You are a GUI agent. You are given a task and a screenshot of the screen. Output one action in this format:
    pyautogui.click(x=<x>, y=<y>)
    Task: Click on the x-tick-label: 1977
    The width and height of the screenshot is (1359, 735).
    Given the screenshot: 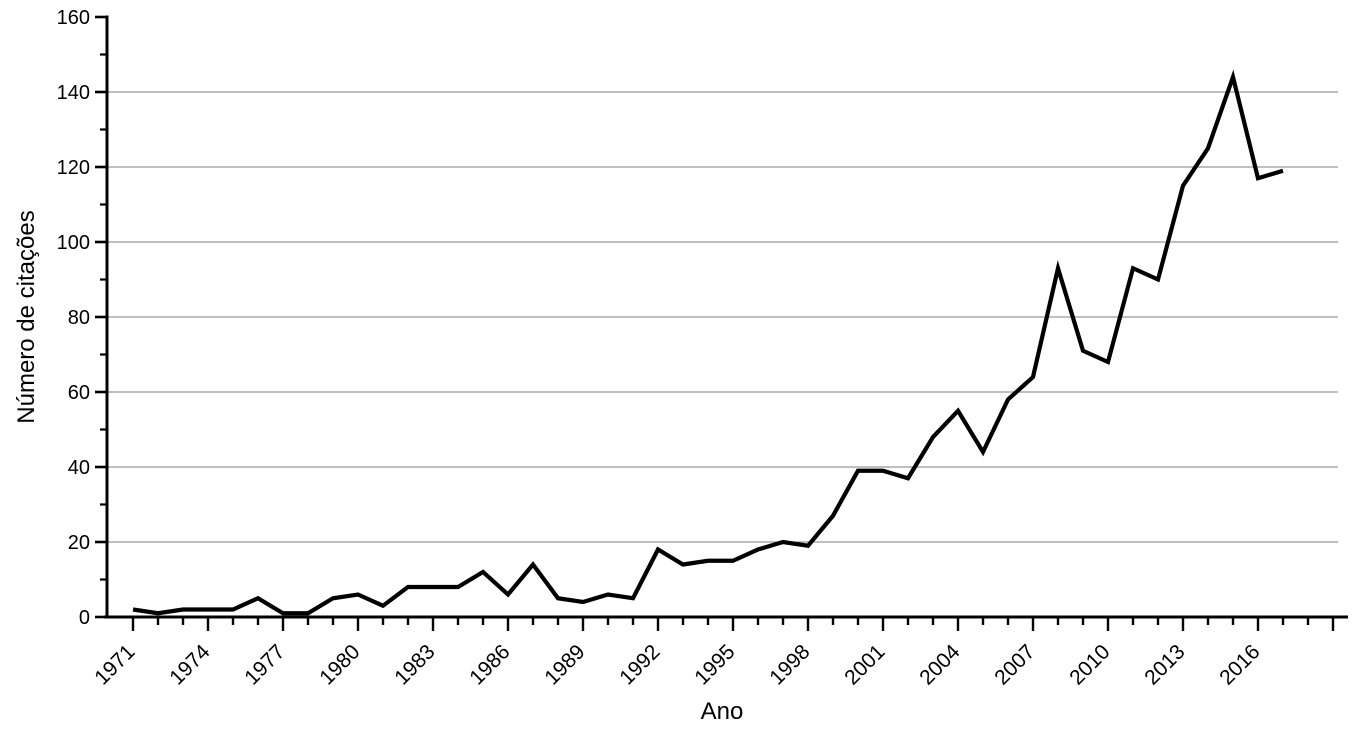 What is the action you would take?
    pyautogui.click(x=264, y=664)
    